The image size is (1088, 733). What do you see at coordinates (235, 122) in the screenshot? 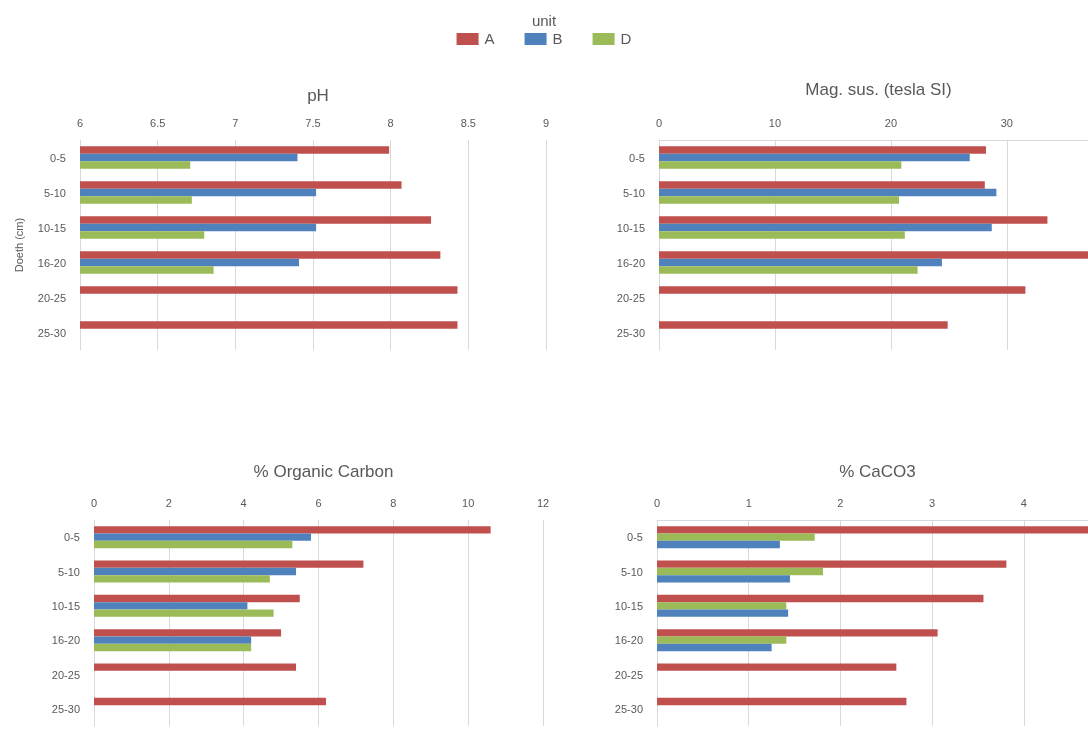
I see `x-tick-label: 7` at bounding box center [235, 122].